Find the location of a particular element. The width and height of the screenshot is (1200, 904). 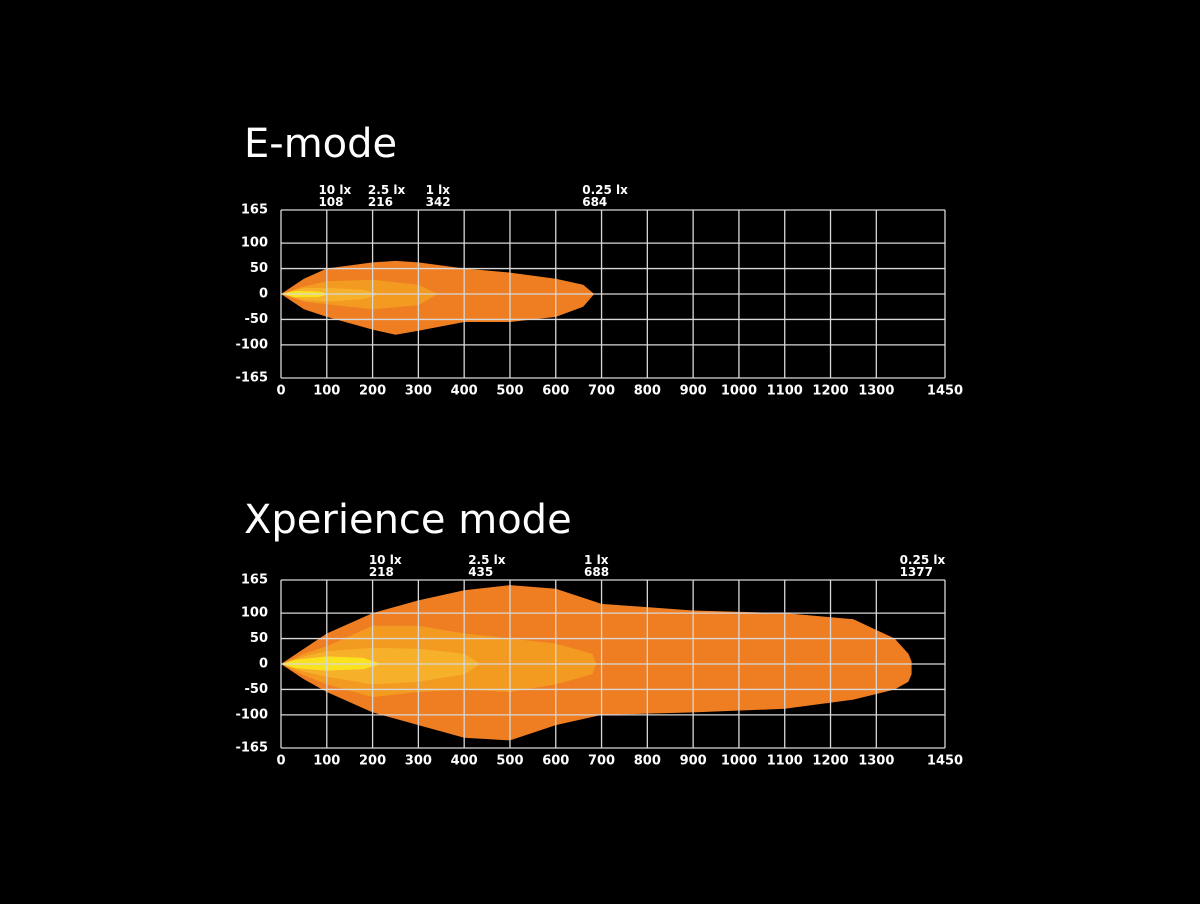

reach-label: 342 is located at coordinates (438, 202).